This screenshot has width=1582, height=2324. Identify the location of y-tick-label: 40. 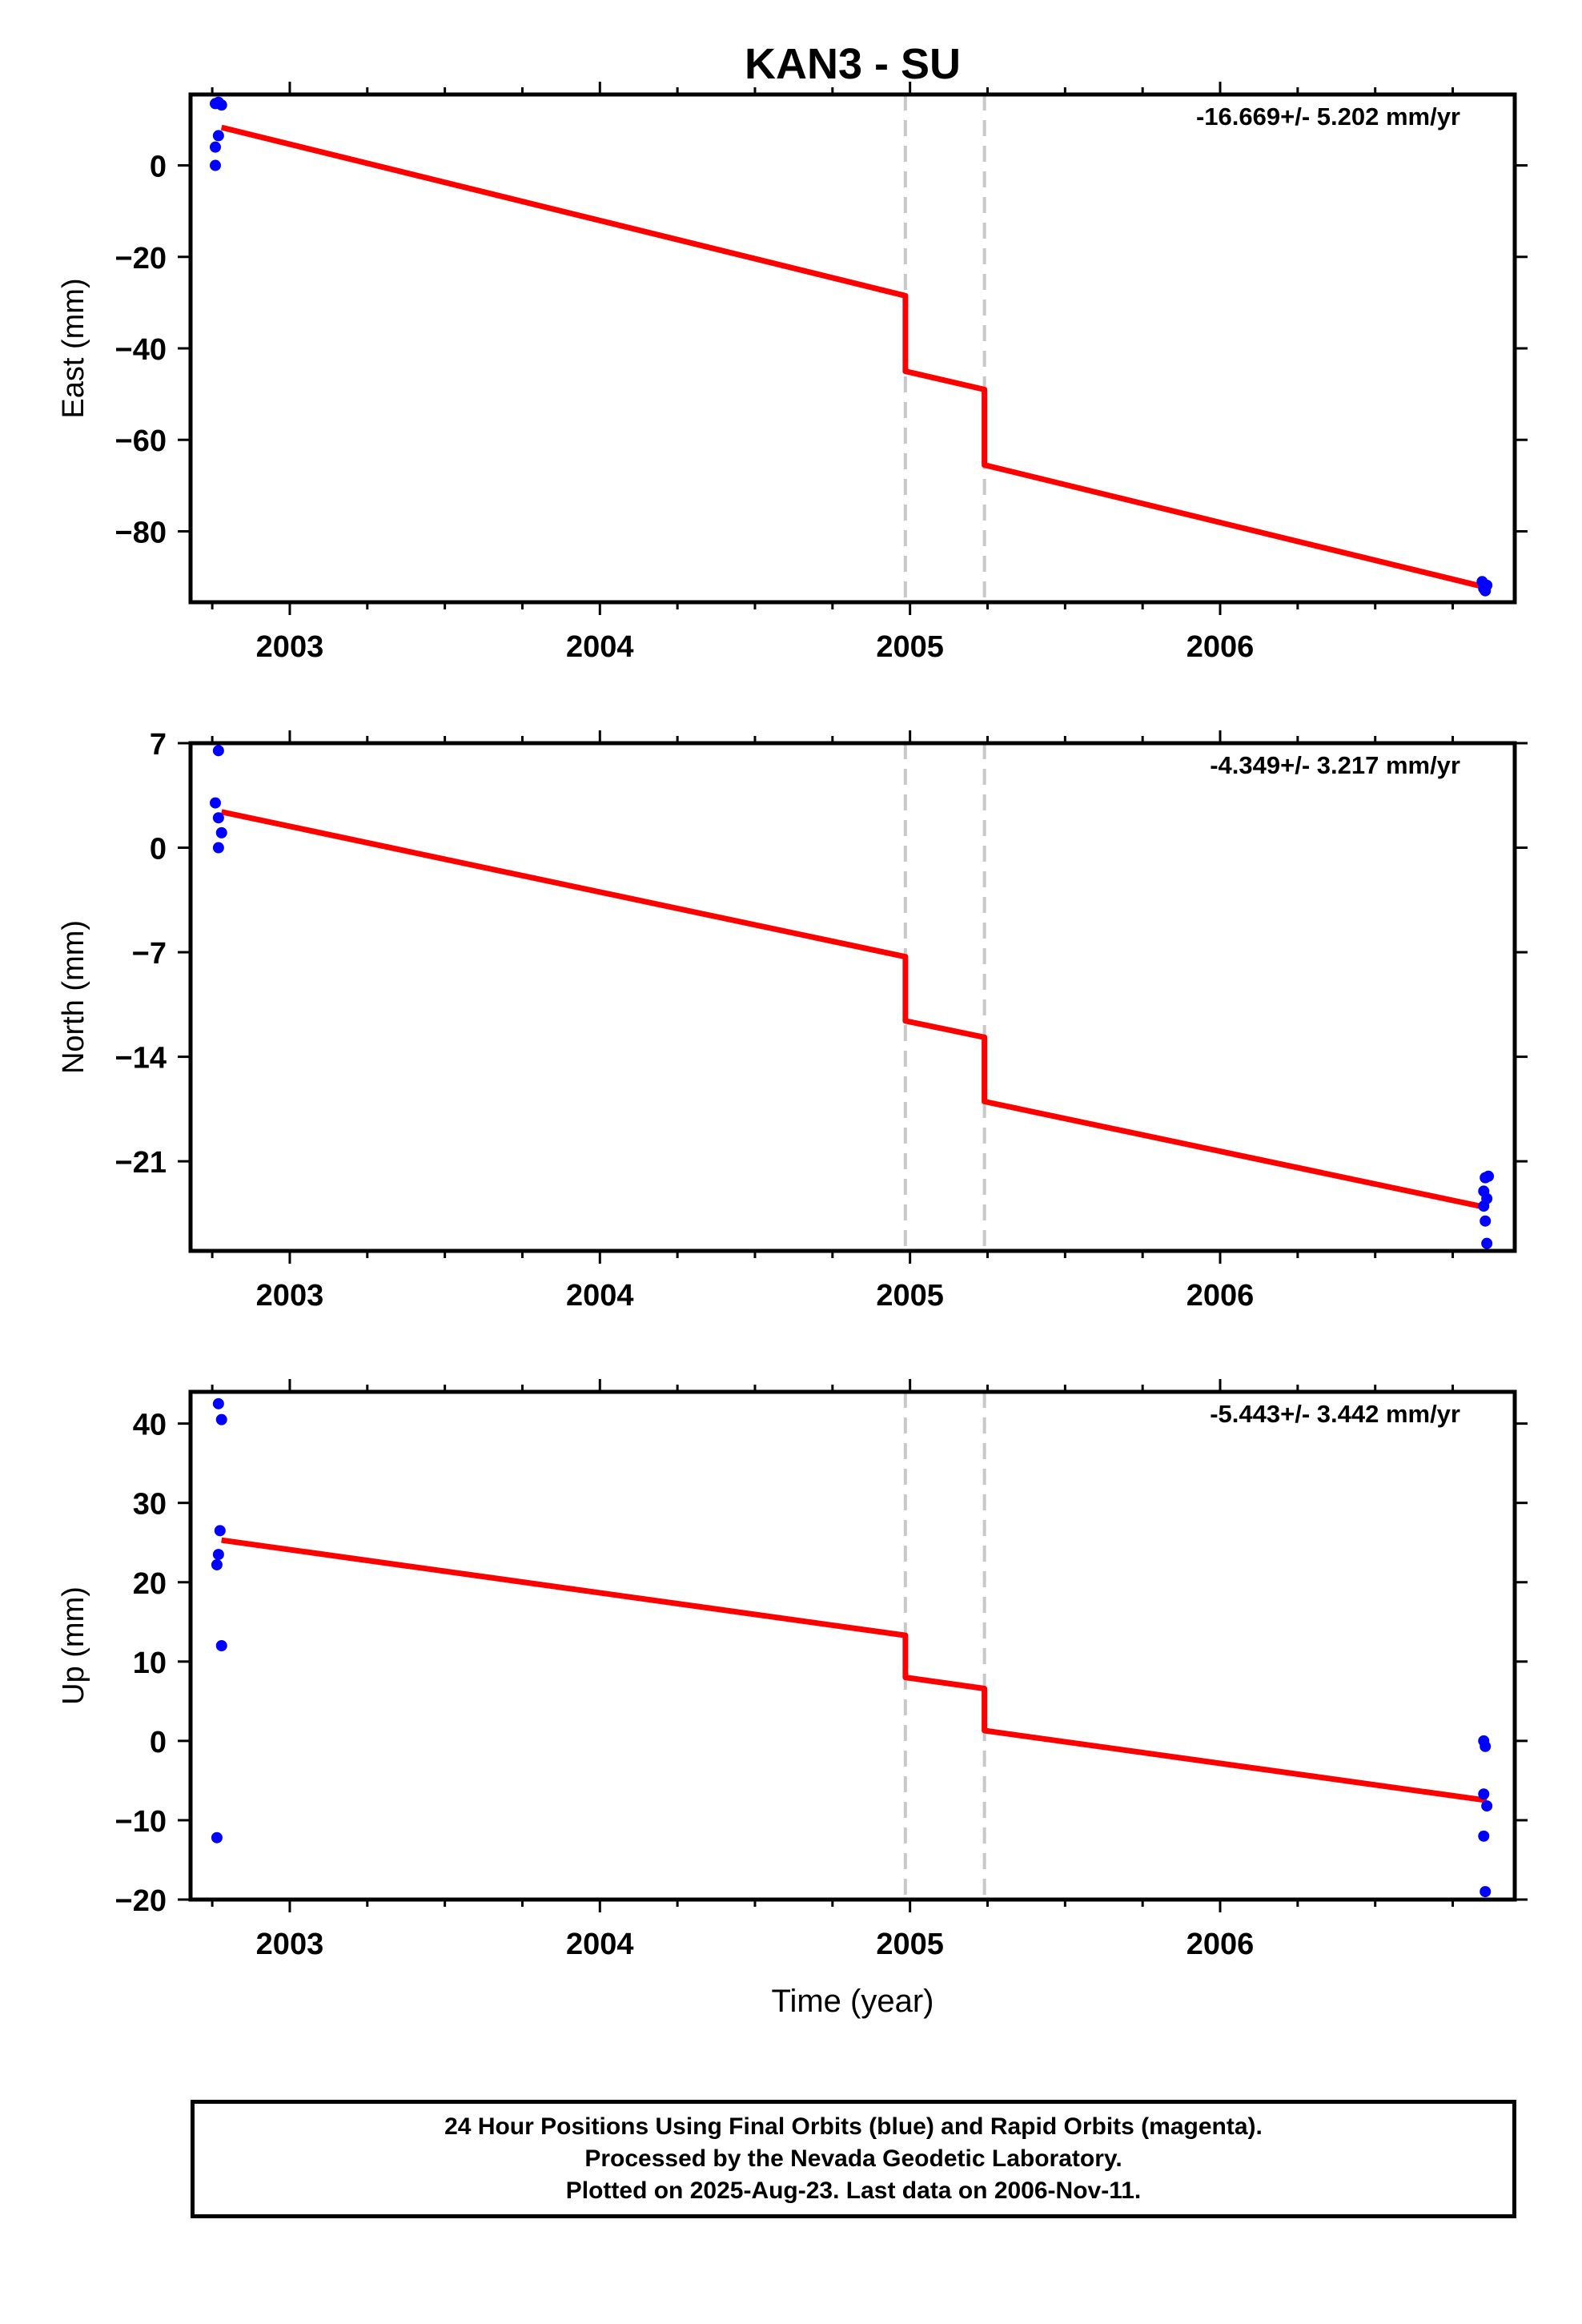
(150, 1425).